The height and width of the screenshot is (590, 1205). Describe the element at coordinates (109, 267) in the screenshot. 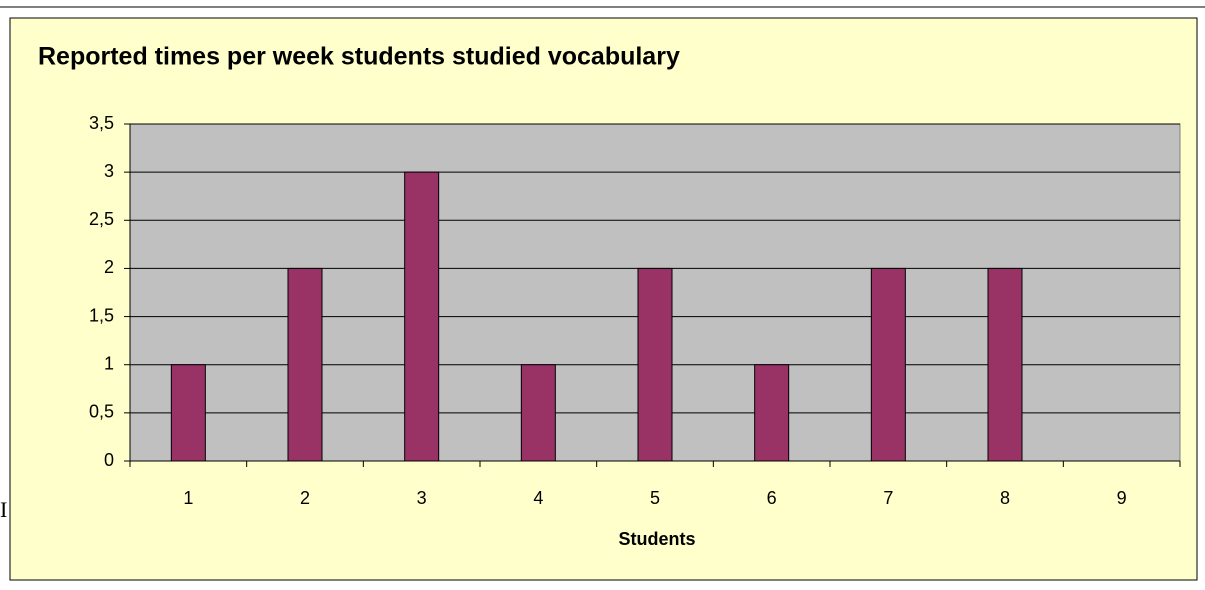

I see `y-tick-label: 2` at that location.